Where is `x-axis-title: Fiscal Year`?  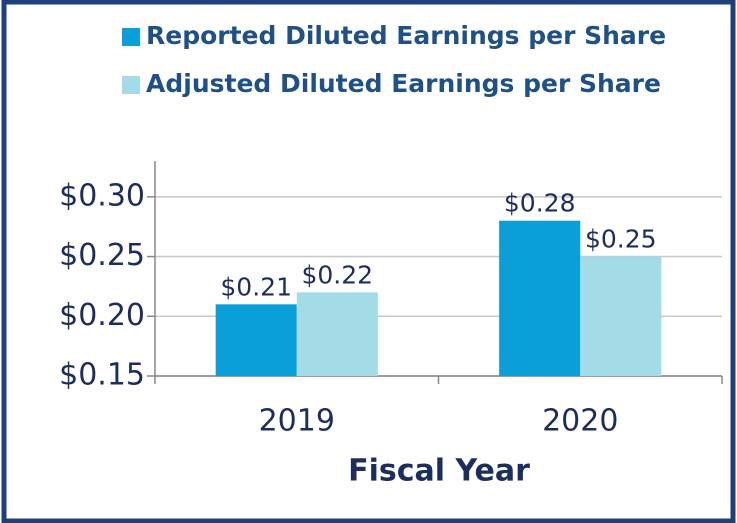
x-axis-title: Fiscal Year is located at coordinates (439, 471).